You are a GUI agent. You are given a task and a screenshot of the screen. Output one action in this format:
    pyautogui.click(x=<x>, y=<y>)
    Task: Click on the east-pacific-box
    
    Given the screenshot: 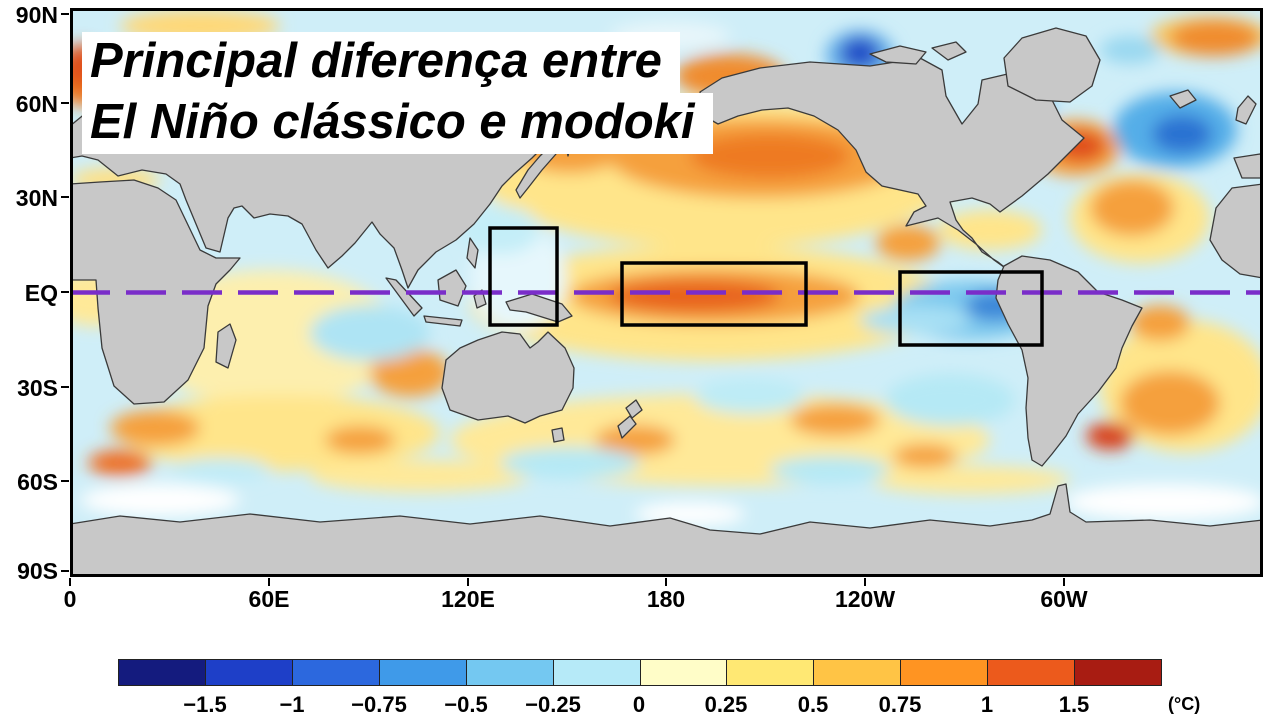 What is the action you would take?
    pyautogui.click(x=971, y=308)
    